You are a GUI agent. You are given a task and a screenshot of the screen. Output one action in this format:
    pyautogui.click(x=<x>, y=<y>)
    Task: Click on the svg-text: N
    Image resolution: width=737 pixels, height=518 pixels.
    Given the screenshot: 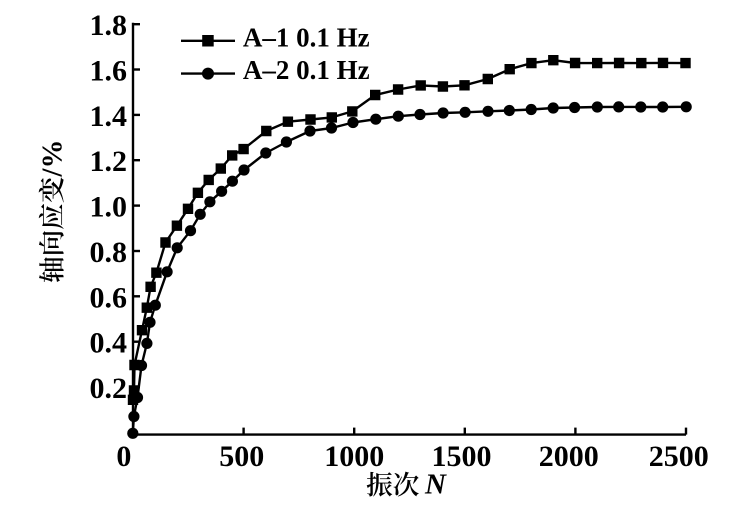 What is the action you would take?
    pyautogui.click(x=435, y=485)
    